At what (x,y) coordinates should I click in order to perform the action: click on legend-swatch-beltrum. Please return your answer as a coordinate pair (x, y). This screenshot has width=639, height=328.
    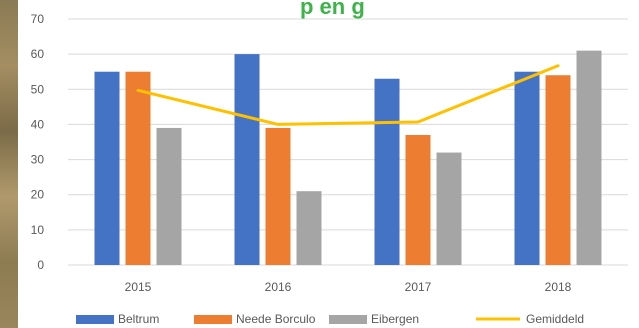
    Looking at the image, I should click on (95, 319).